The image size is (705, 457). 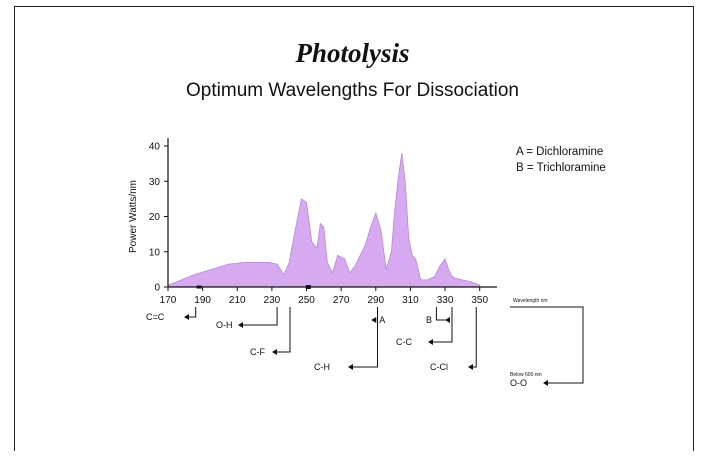 What do you see at coordinates (155, 252) in the screenshot?
I see `y-tick-label: 10` at bounding box center [155, 252].